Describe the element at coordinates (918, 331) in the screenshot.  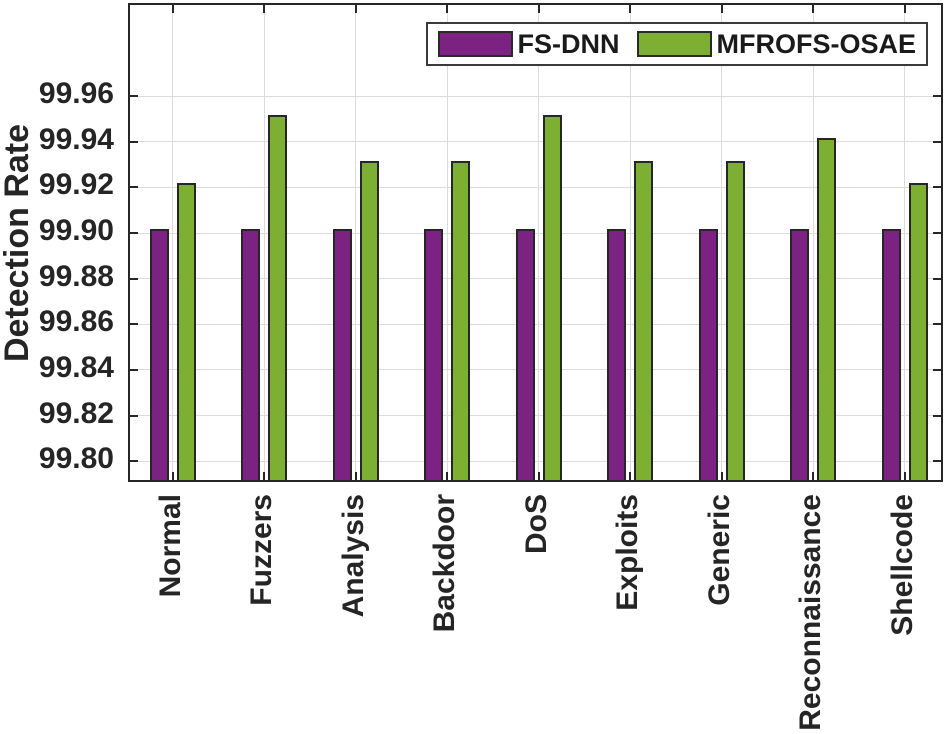
I see `bar-mfrofs-osae-shellcode` at that location.